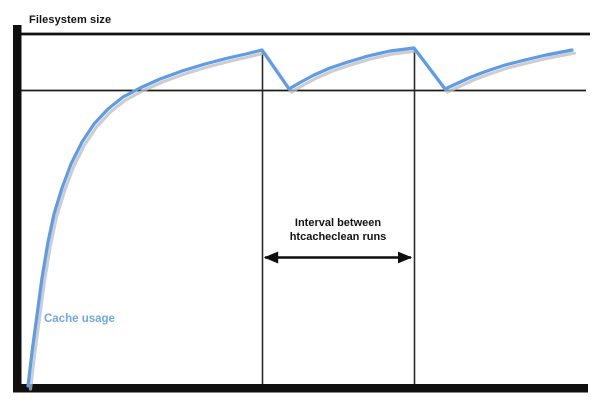 The height and width of the screenshot is (406, 600). Describe the element at coordinates (338, 223) in the screenshot. I see `interval-label-line1: Interval between` at that location.